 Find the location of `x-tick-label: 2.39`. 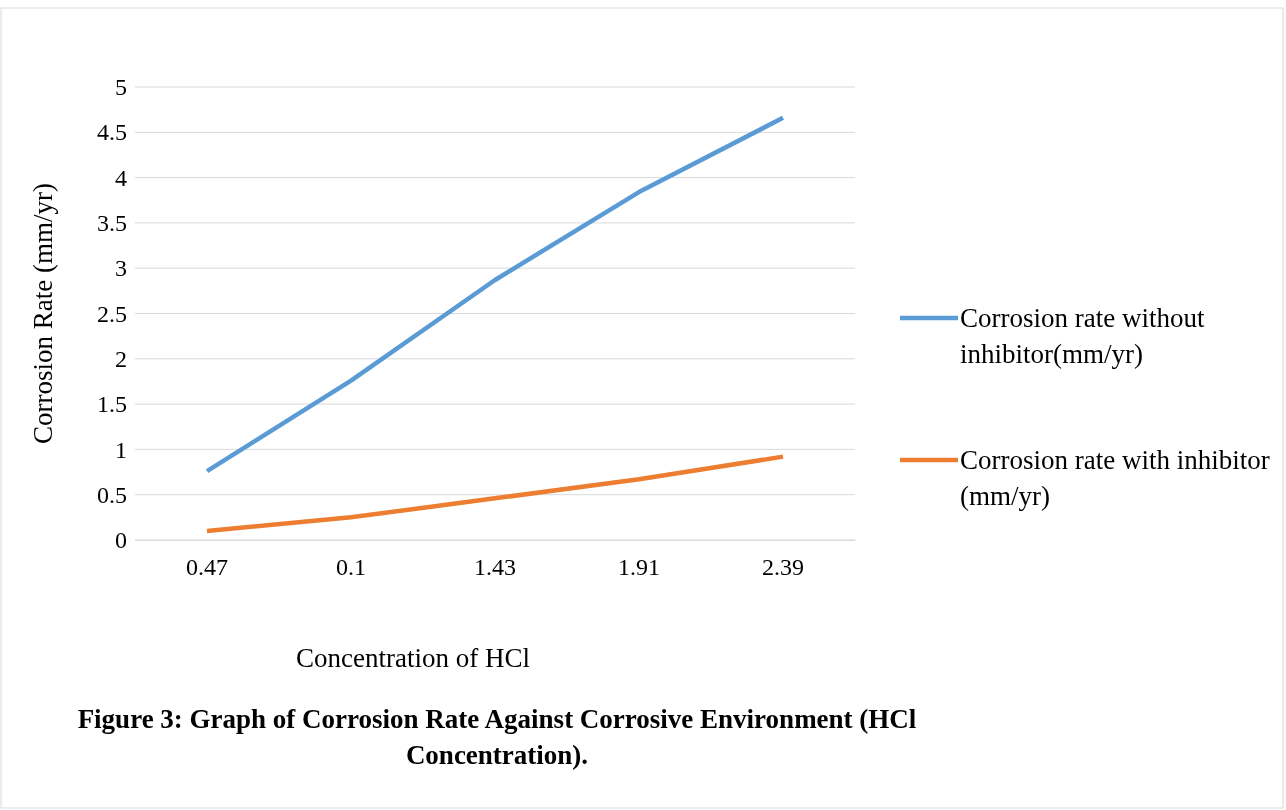

x-tick-label: 2.39 is located at coordinates (783, 567).